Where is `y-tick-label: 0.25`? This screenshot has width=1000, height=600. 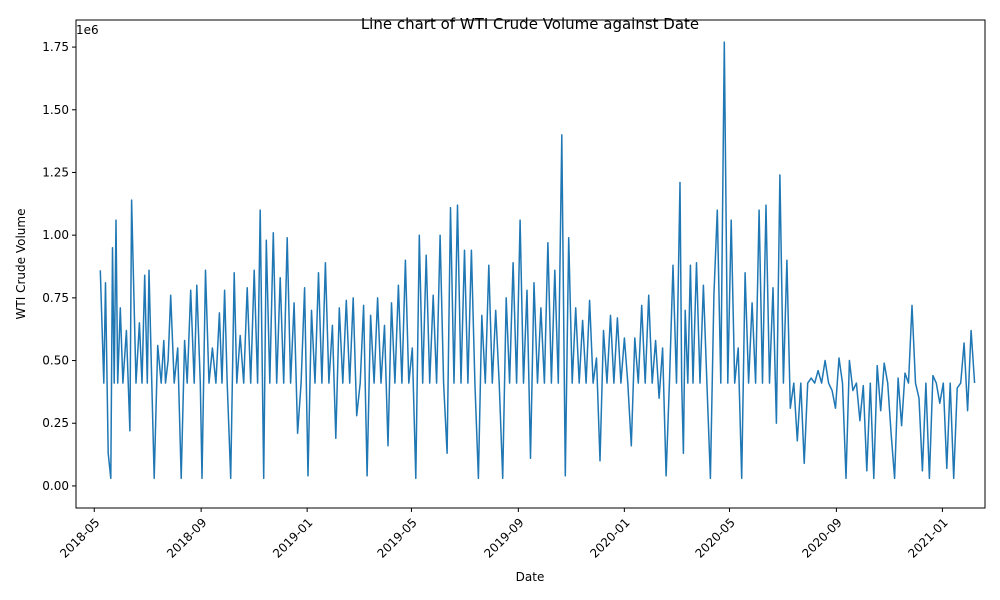
y-tick-label: 0.25 is located at coordinates (55, 423).